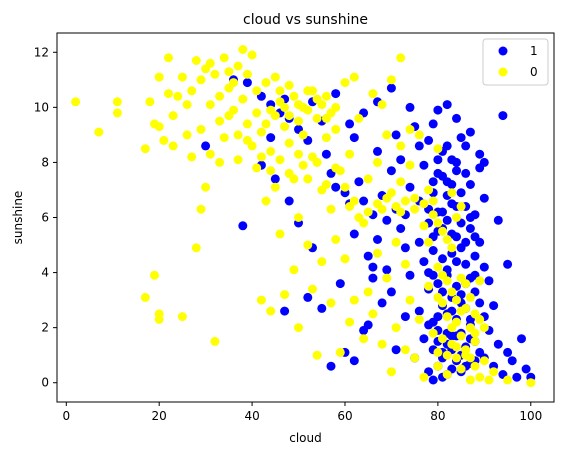 This screenshot has height=455, width=562. What do you see at coordinates (45, 273) in the screenshot?
I see `y-tick-label: 4` at bounding box center [45, 273].